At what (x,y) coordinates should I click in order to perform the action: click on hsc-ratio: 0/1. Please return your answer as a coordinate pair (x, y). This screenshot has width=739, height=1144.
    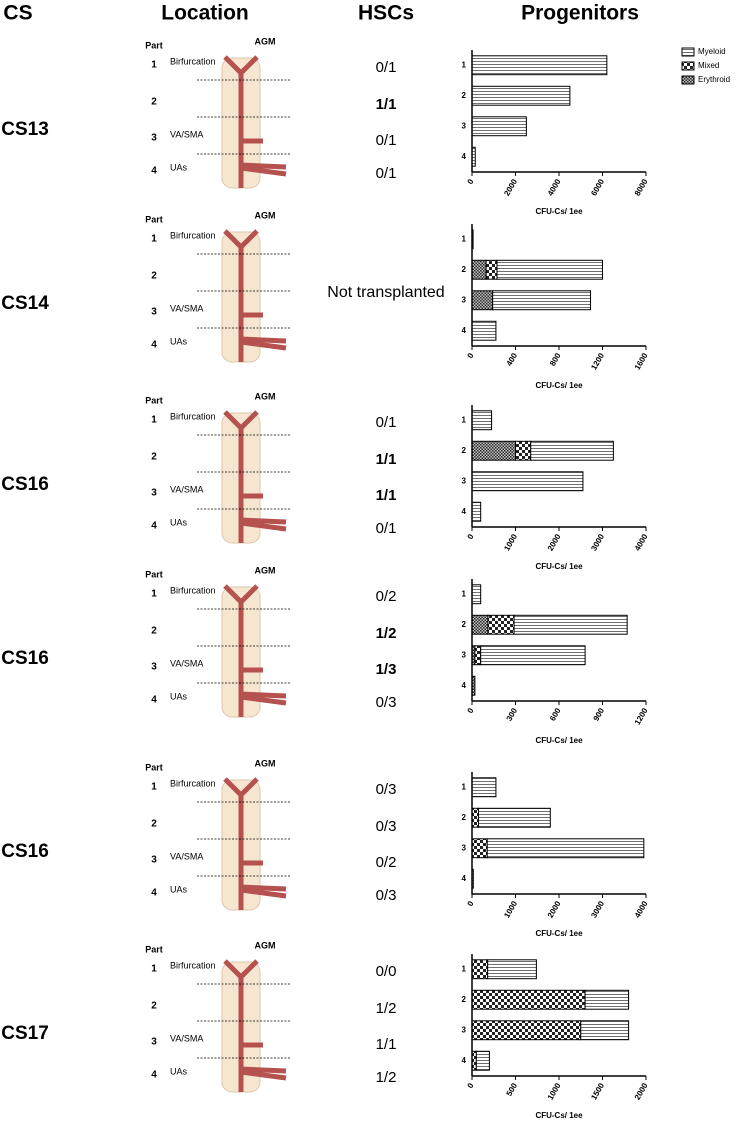
    Looking at the image, I should click on (386, 422).